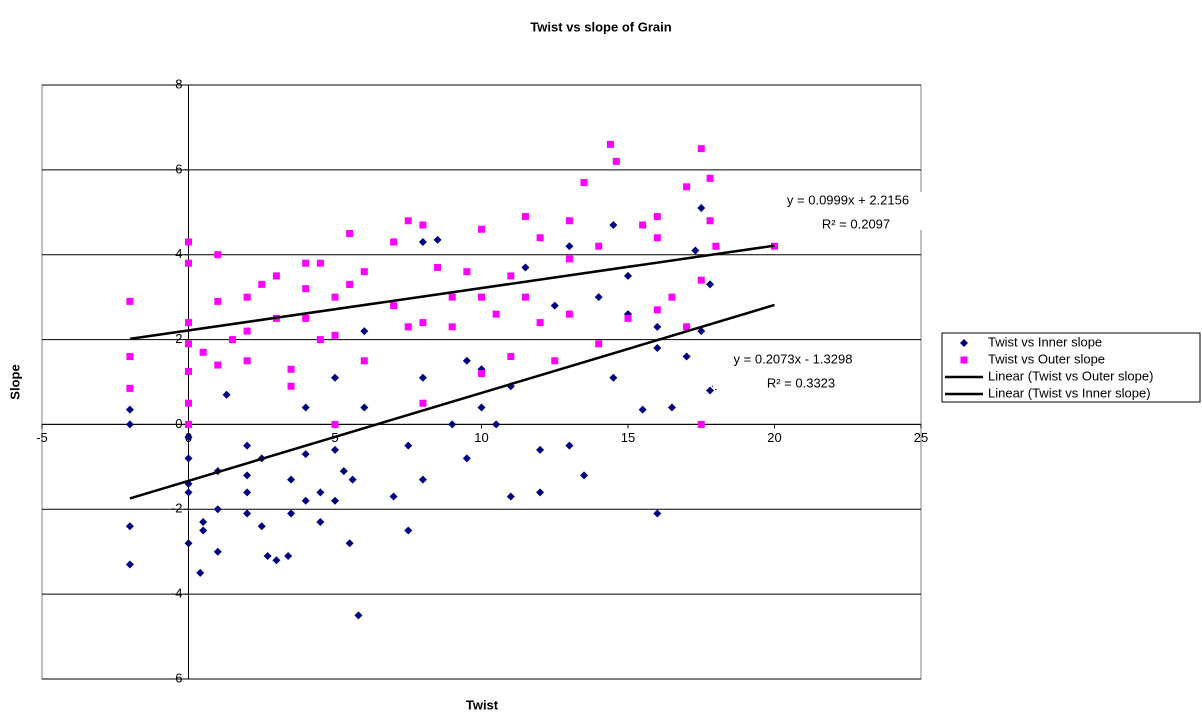 The height and width of the screenshot is (716, 1202). Describe the element at coordinates (178, 253) in the screenshot. I see `y-tick-label: 4` at that location.